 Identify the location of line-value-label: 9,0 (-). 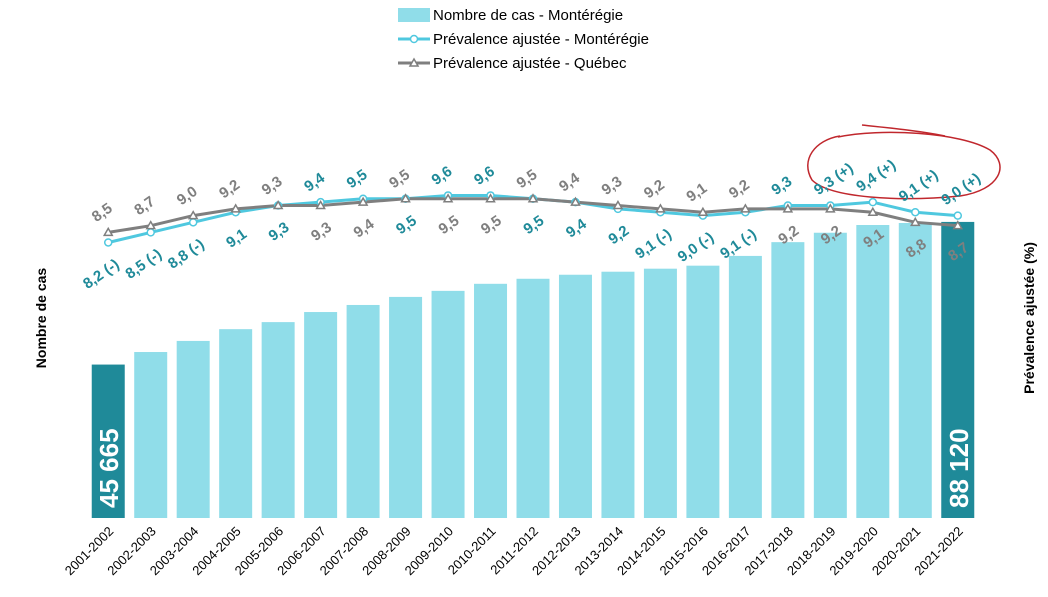
(696, 247).